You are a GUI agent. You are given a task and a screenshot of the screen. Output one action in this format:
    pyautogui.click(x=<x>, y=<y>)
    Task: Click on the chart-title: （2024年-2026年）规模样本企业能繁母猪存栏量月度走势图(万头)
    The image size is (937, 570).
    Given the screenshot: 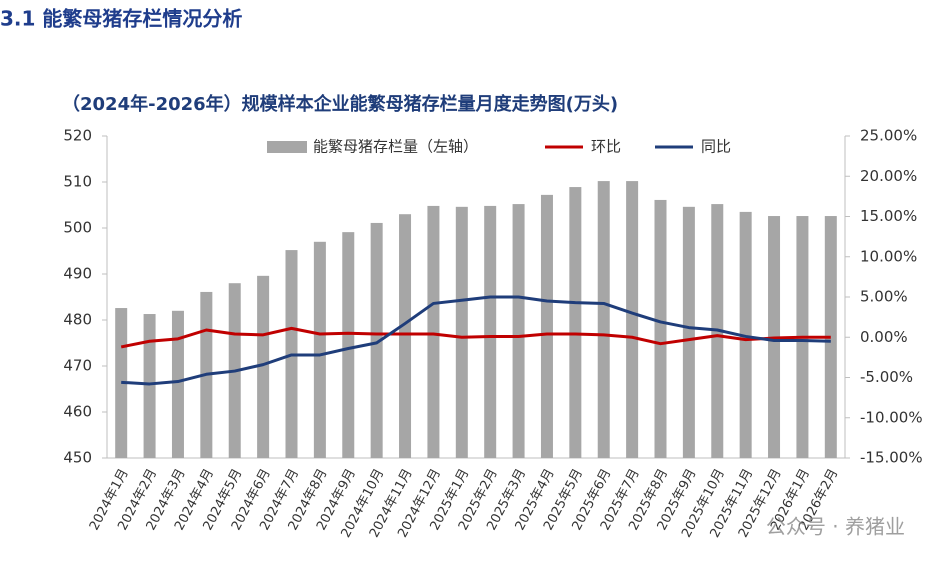 What is the action you would take?
    pyautogui.click(x=340, y=104)
    